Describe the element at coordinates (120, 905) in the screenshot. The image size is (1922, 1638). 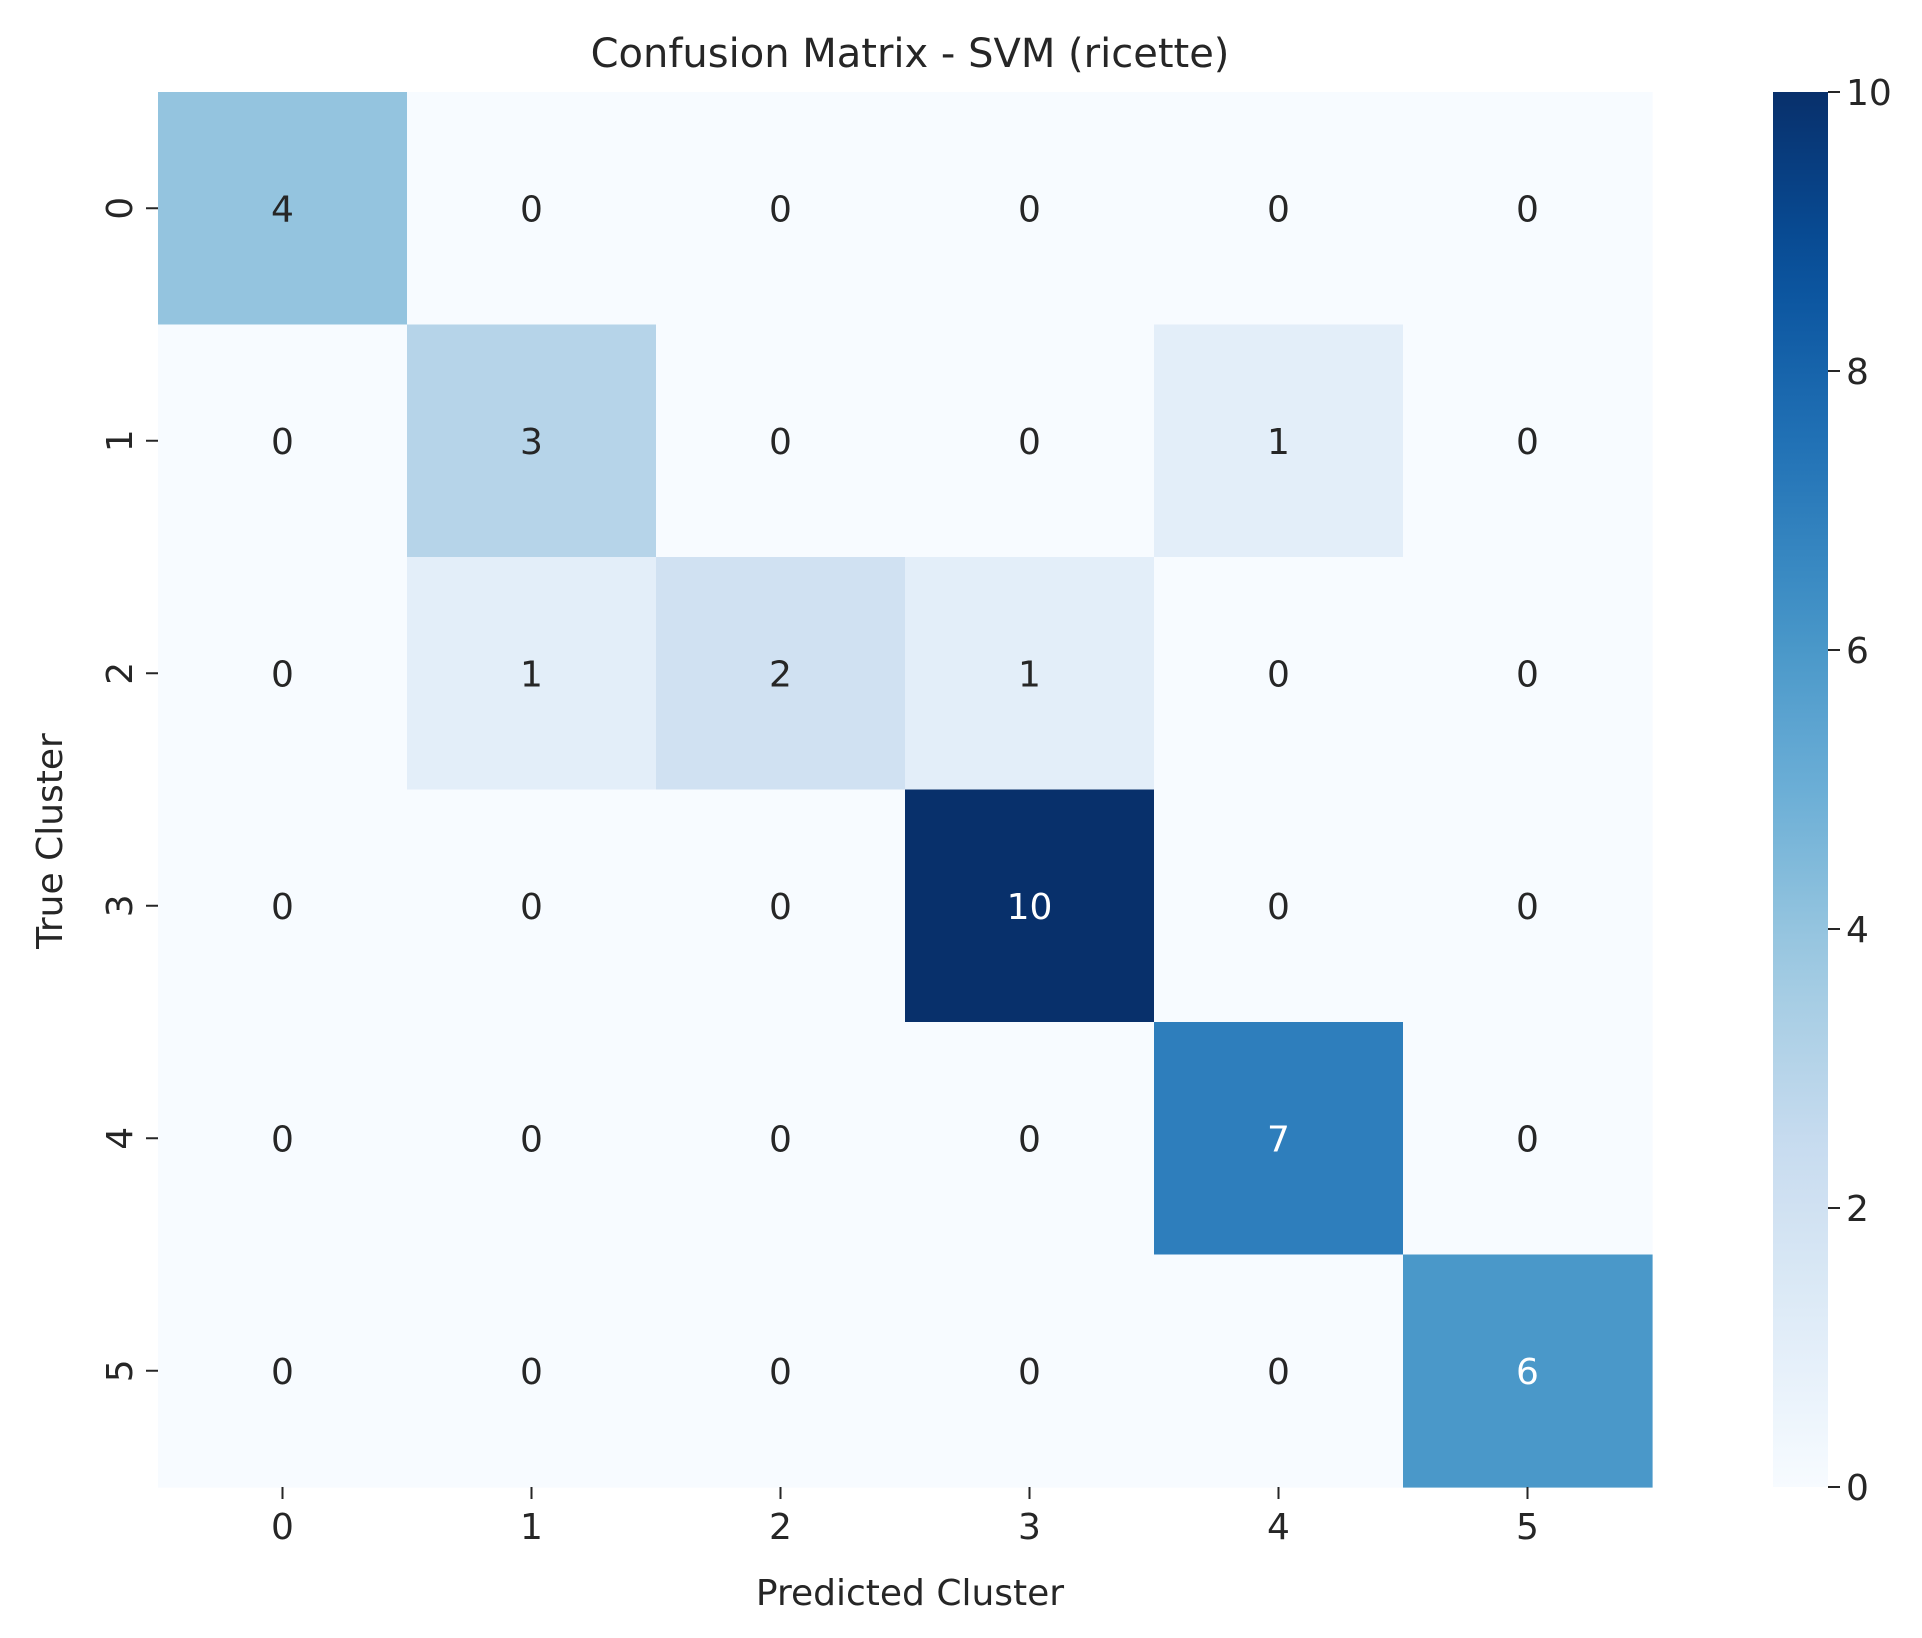
I see `y-tick-label: 3` at that location.